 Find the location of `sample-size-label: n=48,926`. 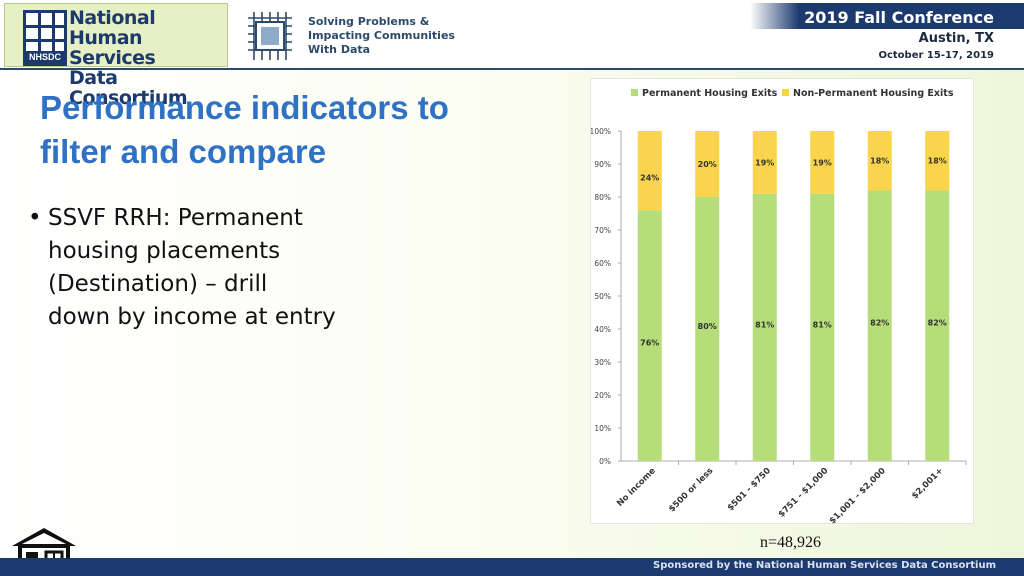

sample-size-label: n=48,926 is located at coordinates (791, 542).